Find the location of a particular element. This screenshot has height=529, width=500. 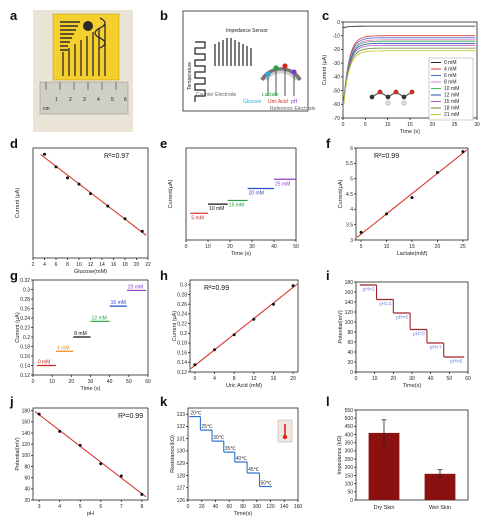

x-tick-label: 80 is located at coordinates (243, 507).